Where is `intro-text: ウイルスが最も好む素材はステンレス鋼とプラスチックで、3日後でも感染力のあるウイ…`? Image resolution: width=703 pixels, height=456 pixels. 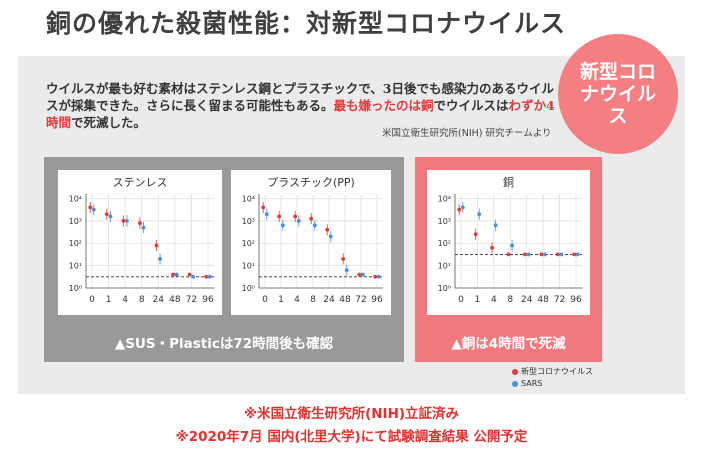 intro-text: ウイルスが最も好む素材はステンレス鋼とプラスチックで、3日後でも感染力のあるウイ… is located at coordinates (306, 105).